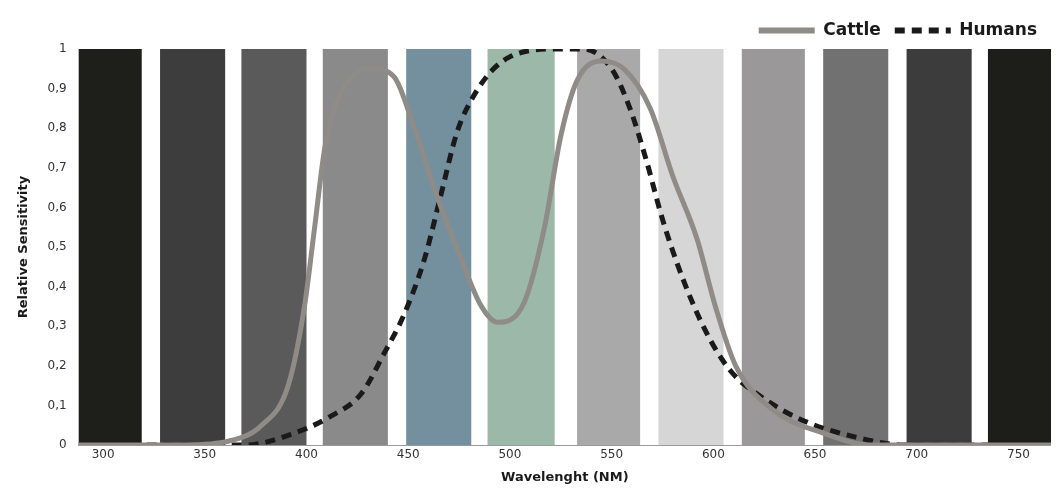 Image resolution: width=1059 pixels, height=497 pixels. What do you see at coordinates (852, 28) in the screenshot?
I see `legend-label: Cattle` at bounding box center [852, 28].